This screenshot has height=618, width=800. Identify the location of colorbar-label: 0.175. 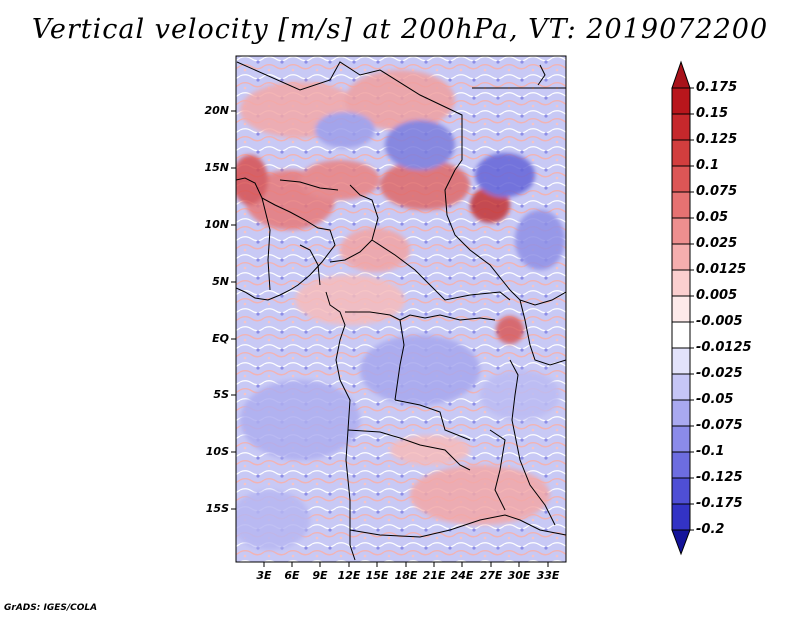
(717, 87).